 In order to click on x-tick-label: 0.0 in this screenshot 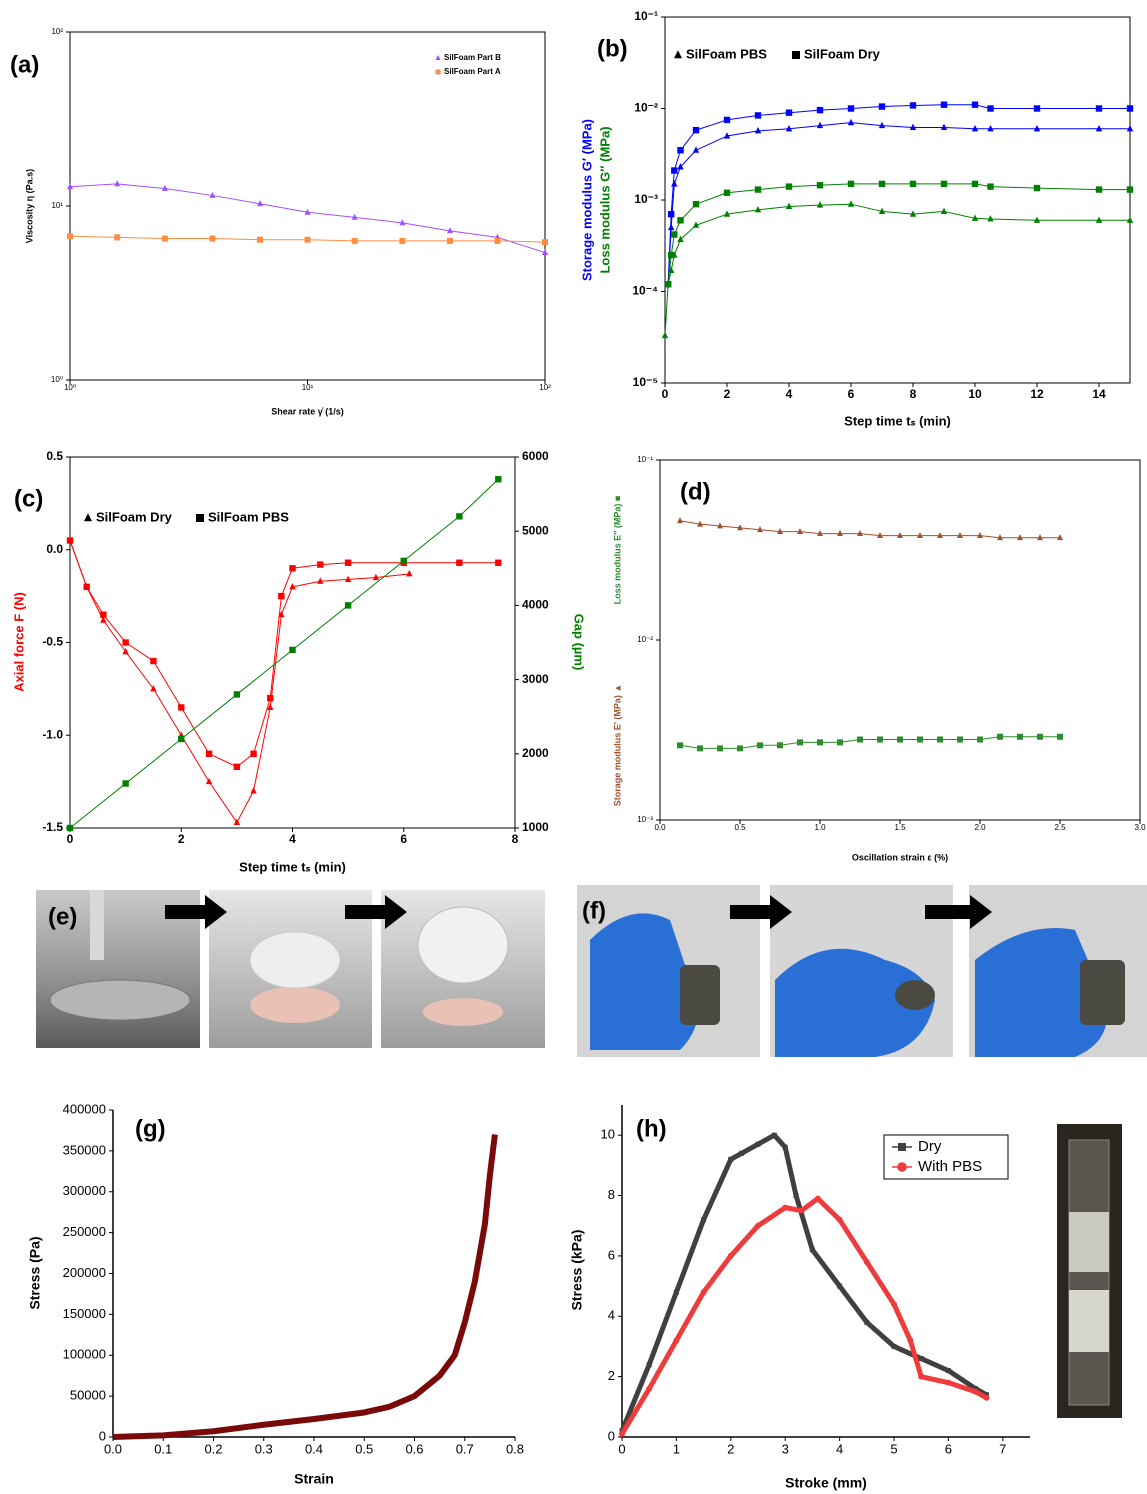, I will do `click(113, 1448)`.